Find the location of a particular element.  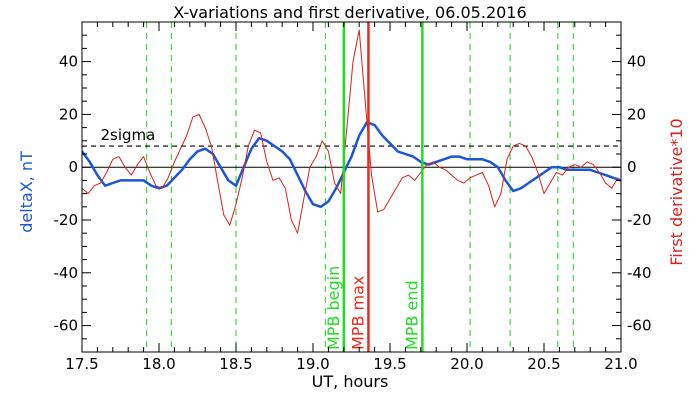

y-tick-label-left-0: 0 is located at coordinates (73, 167).